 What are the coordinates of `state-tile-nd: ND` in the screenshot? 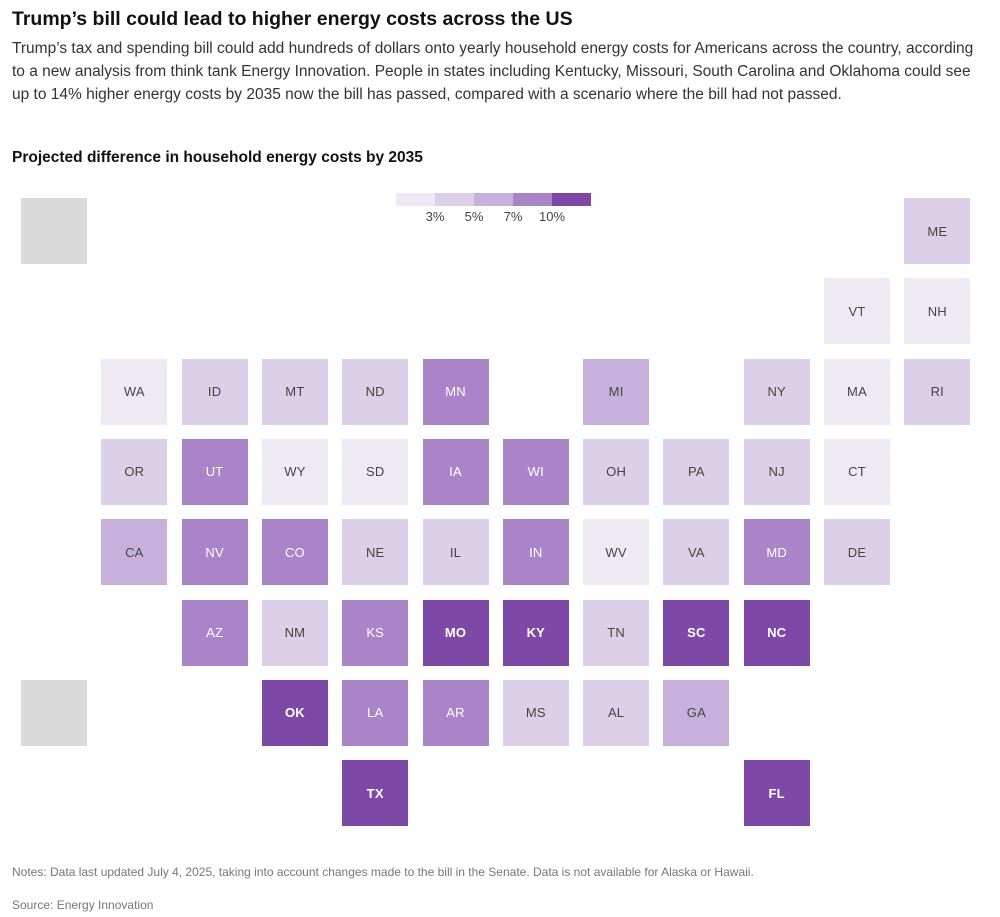 It's located at (375, 391).